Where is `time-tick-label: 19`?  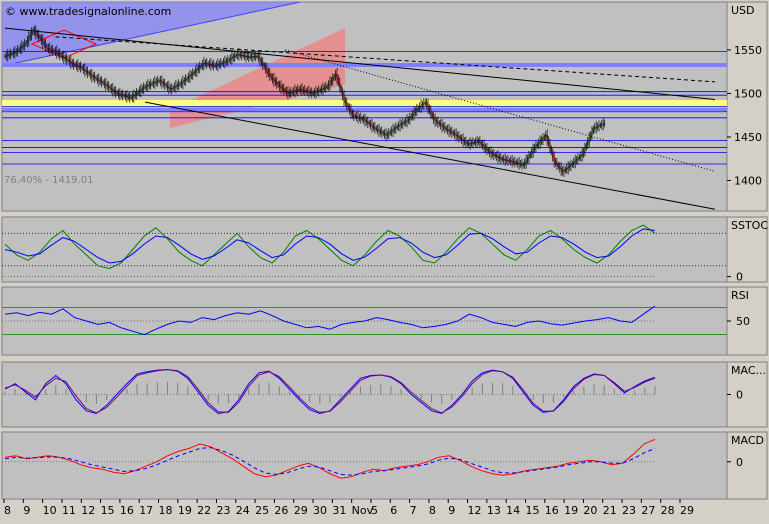 time-tick-label: 19 is located at coordinates (185, 510).